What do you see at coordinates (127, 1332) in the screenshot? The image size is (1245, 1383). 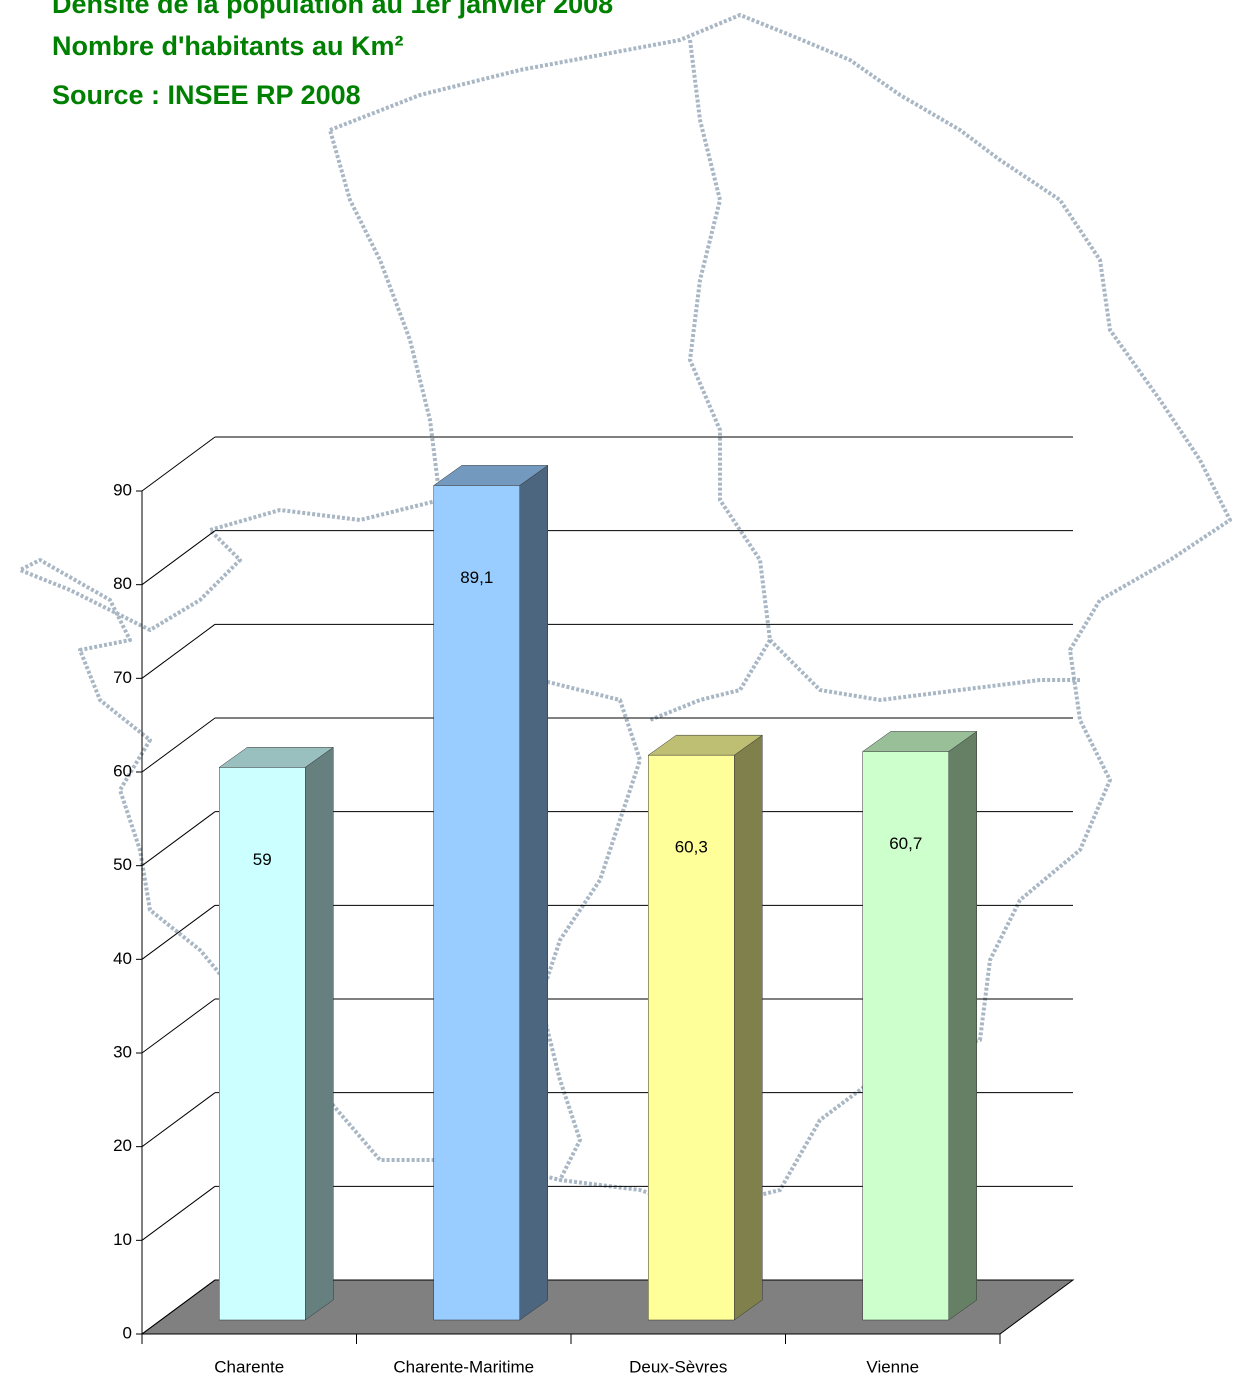 I see `y-tick-label: 0` at bounding box center [127, 1332].